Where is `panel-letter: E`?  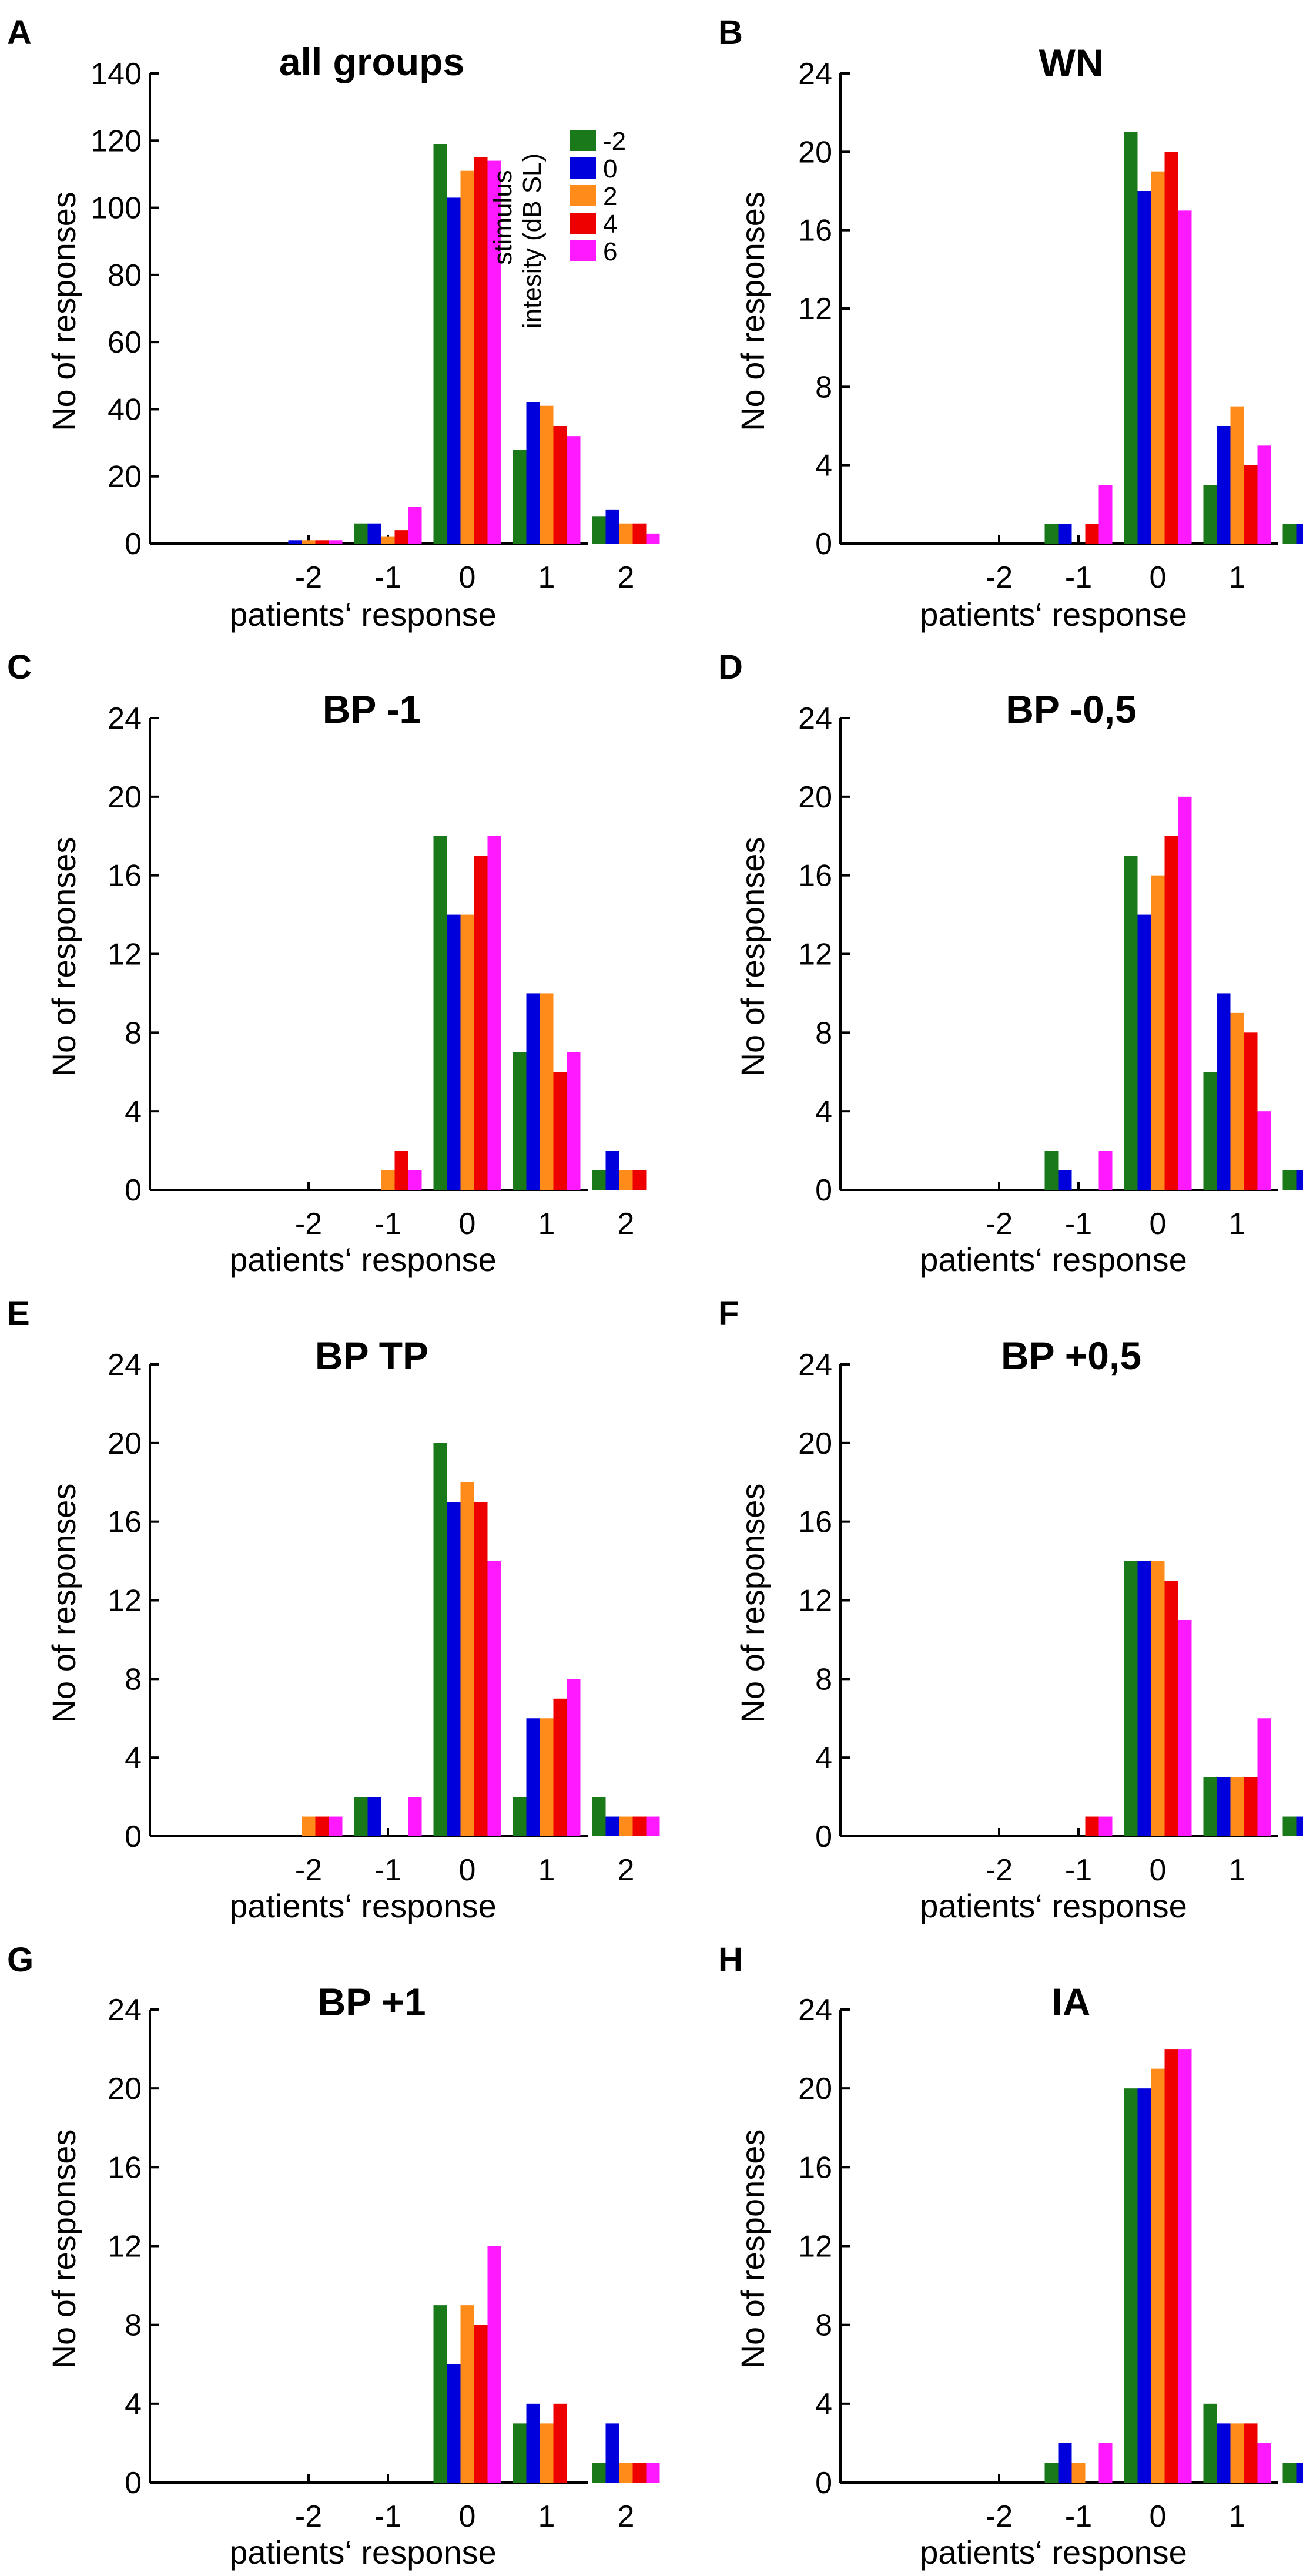 panel-letter: E is located at coordinates (18, 1313).